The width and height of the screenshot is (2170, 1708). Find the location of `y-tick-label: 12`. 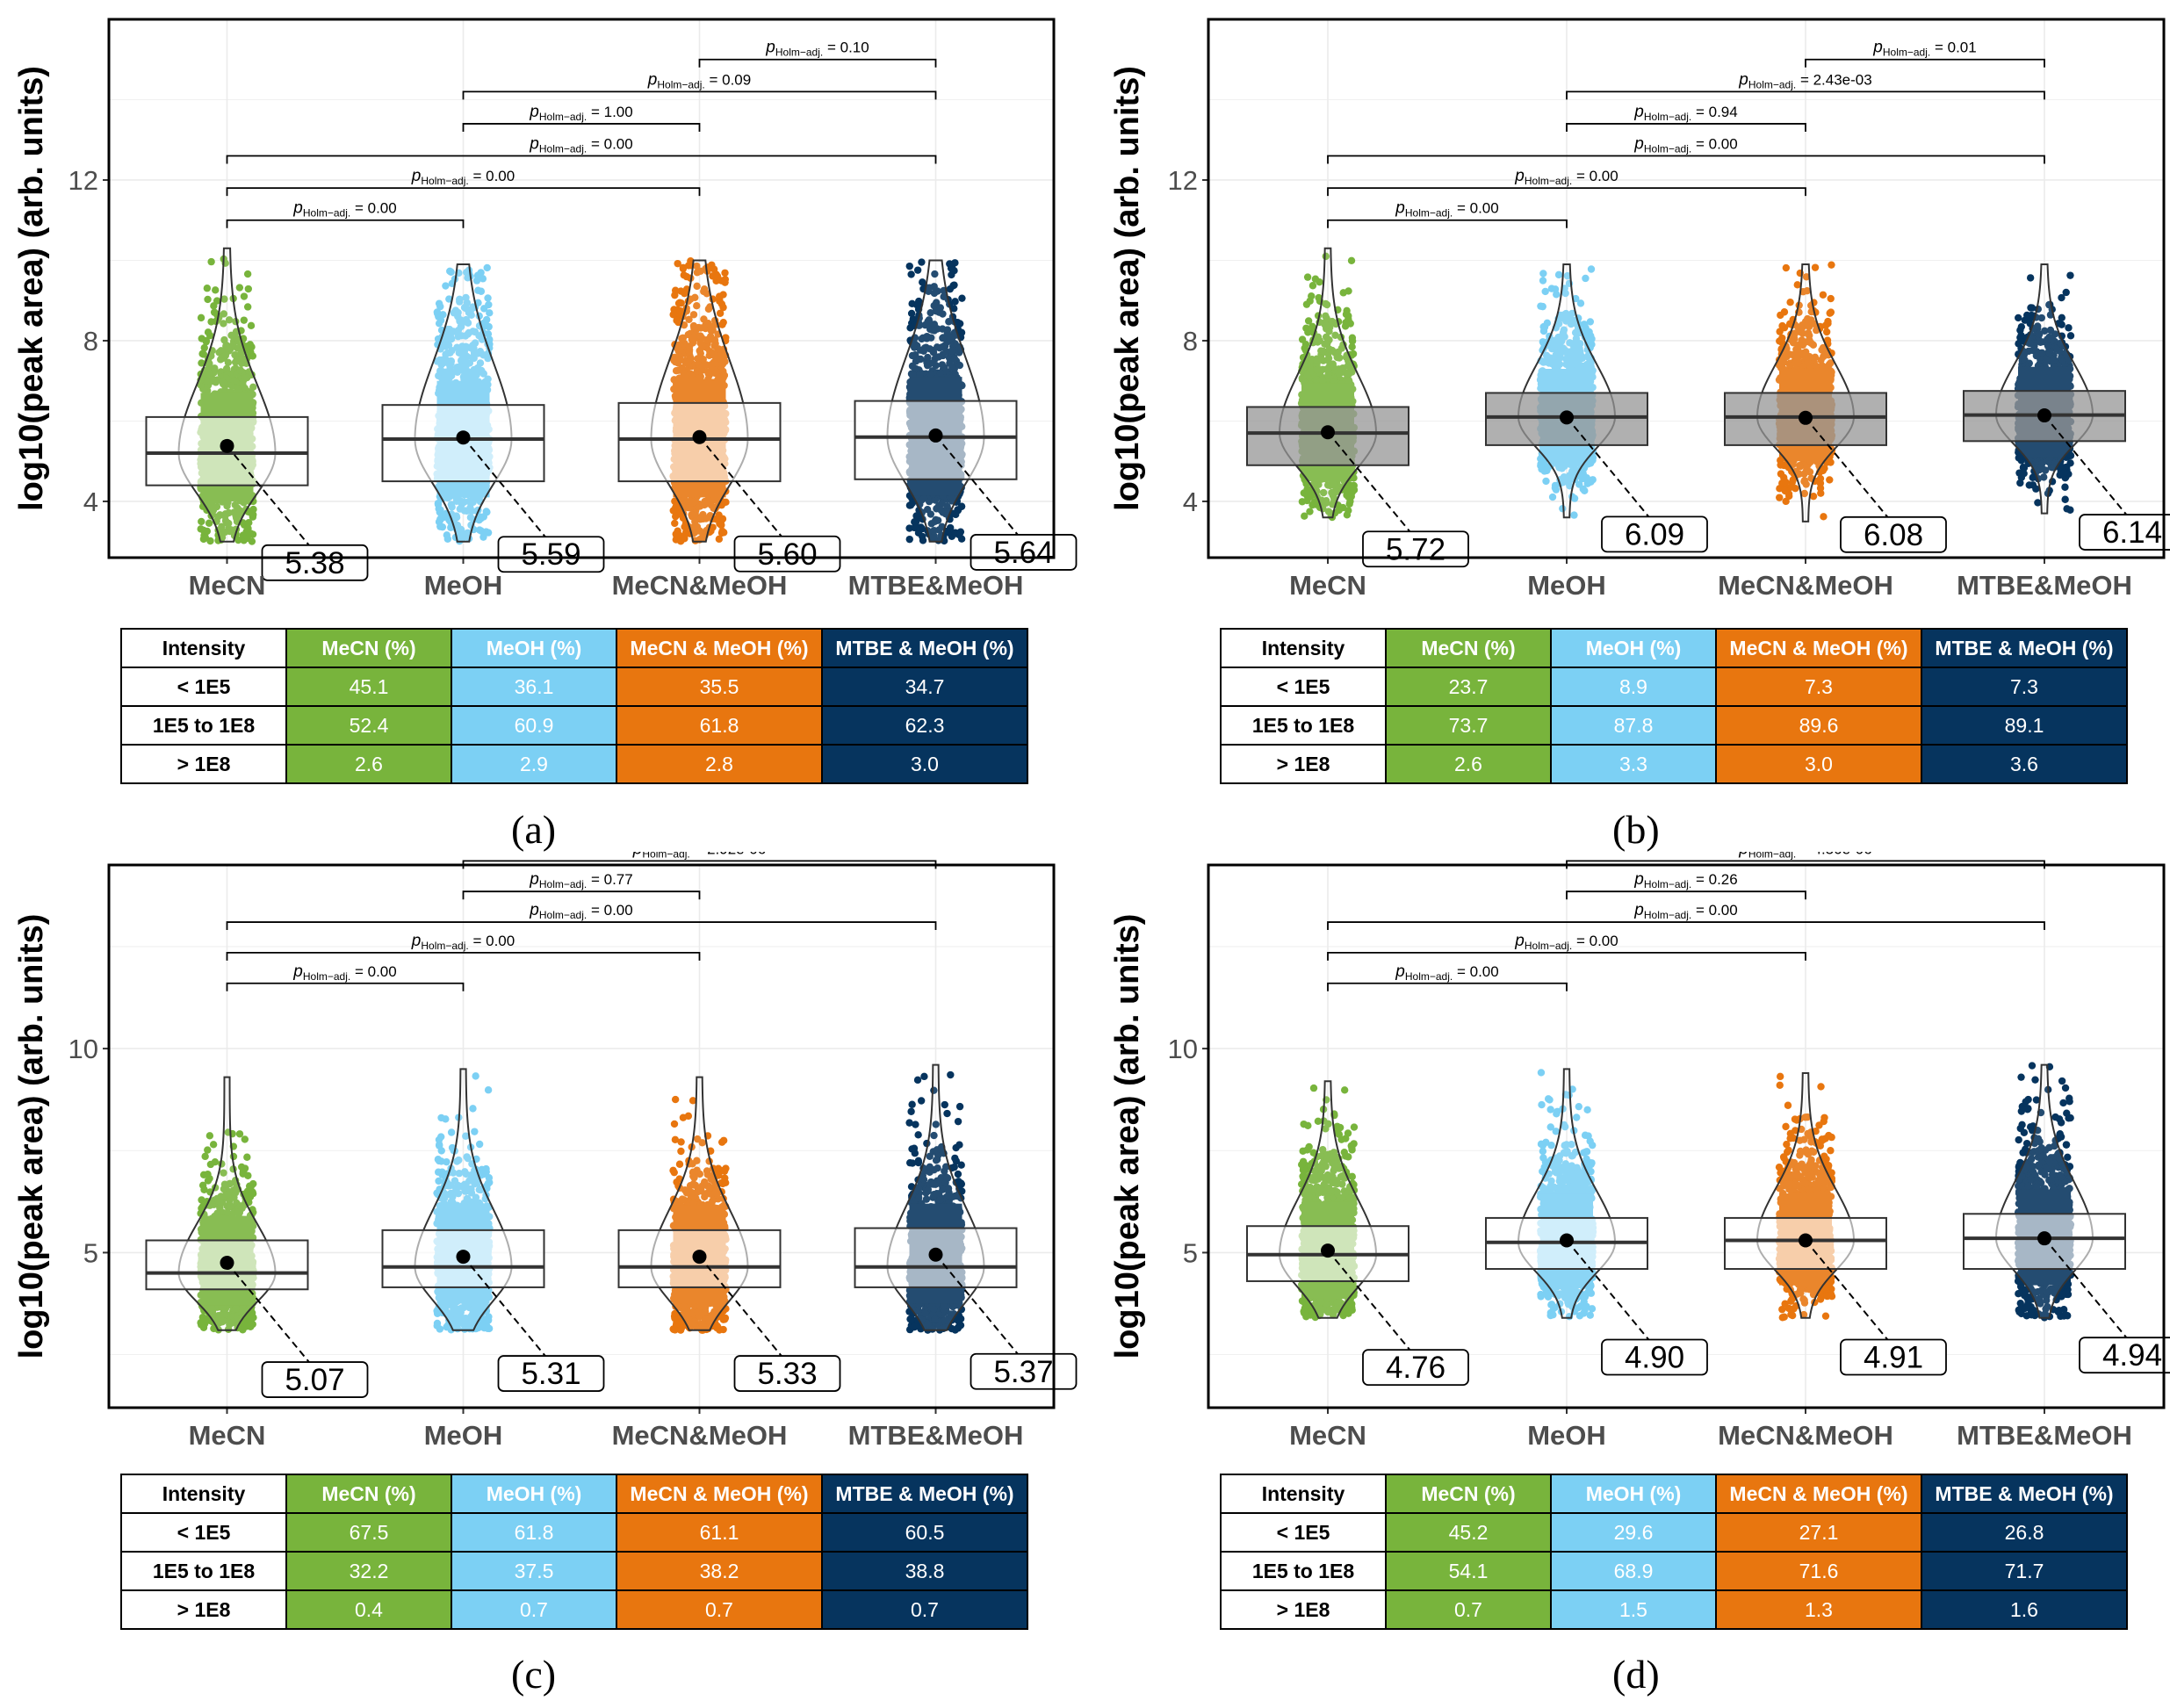

y-tick-label: 12 is located at coordinates (83, 180).